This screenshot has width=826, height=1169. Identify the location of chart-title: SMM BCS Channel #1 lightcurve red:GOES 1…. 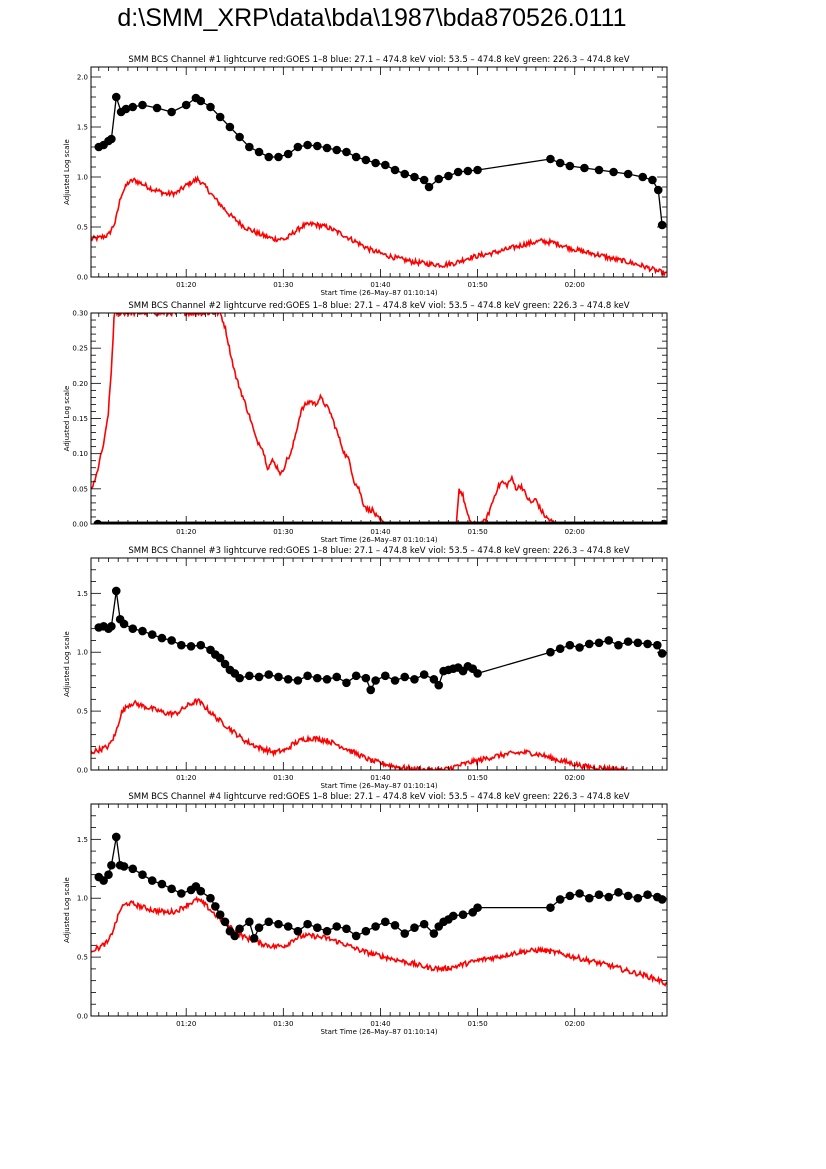
(378, 60).